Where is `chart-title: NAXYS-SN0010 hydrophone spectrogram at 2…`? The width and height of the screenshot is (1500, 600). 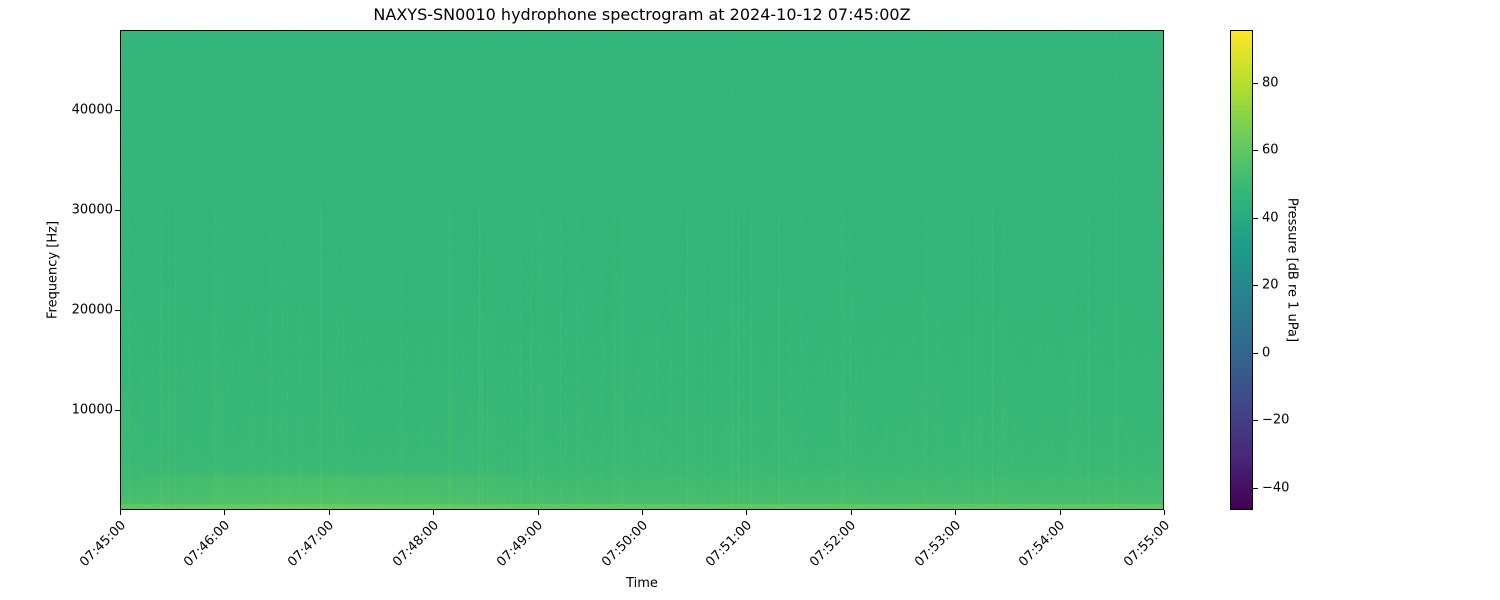 chart-title: NAXYS-SN0010 hydrophone spectrogram at 2… is located at coordinates (642, 14).